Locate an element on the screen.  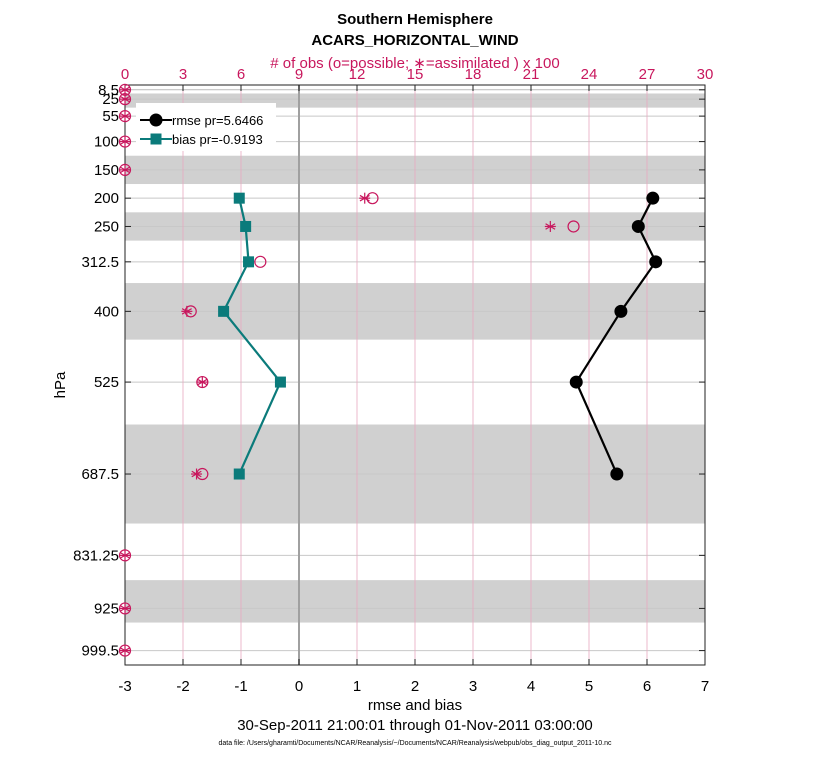
y-tick-label-6: 250 is located at coordinates (106, 226).